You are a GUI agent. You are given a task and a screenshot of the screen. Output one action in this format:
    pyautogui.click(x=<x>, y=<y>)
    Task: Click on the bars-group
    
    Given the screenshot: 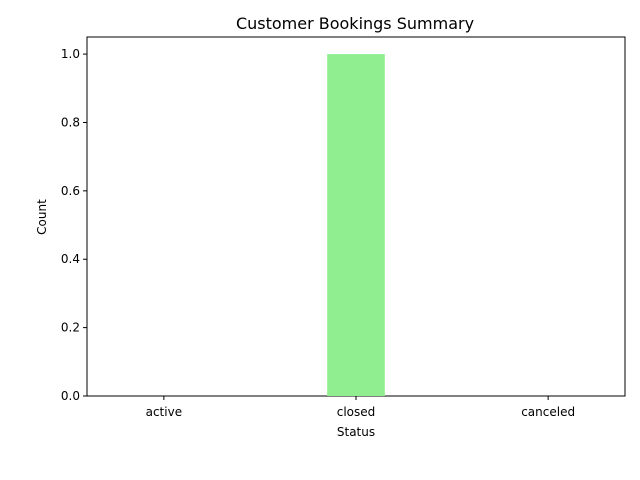 What is the action you would take?
    pyautogui.click(x=356, y=225)
    